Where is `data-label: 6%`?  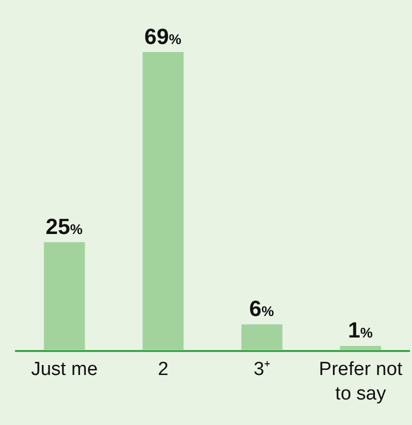
data-label: 6% is located at coordinates (261, 309).